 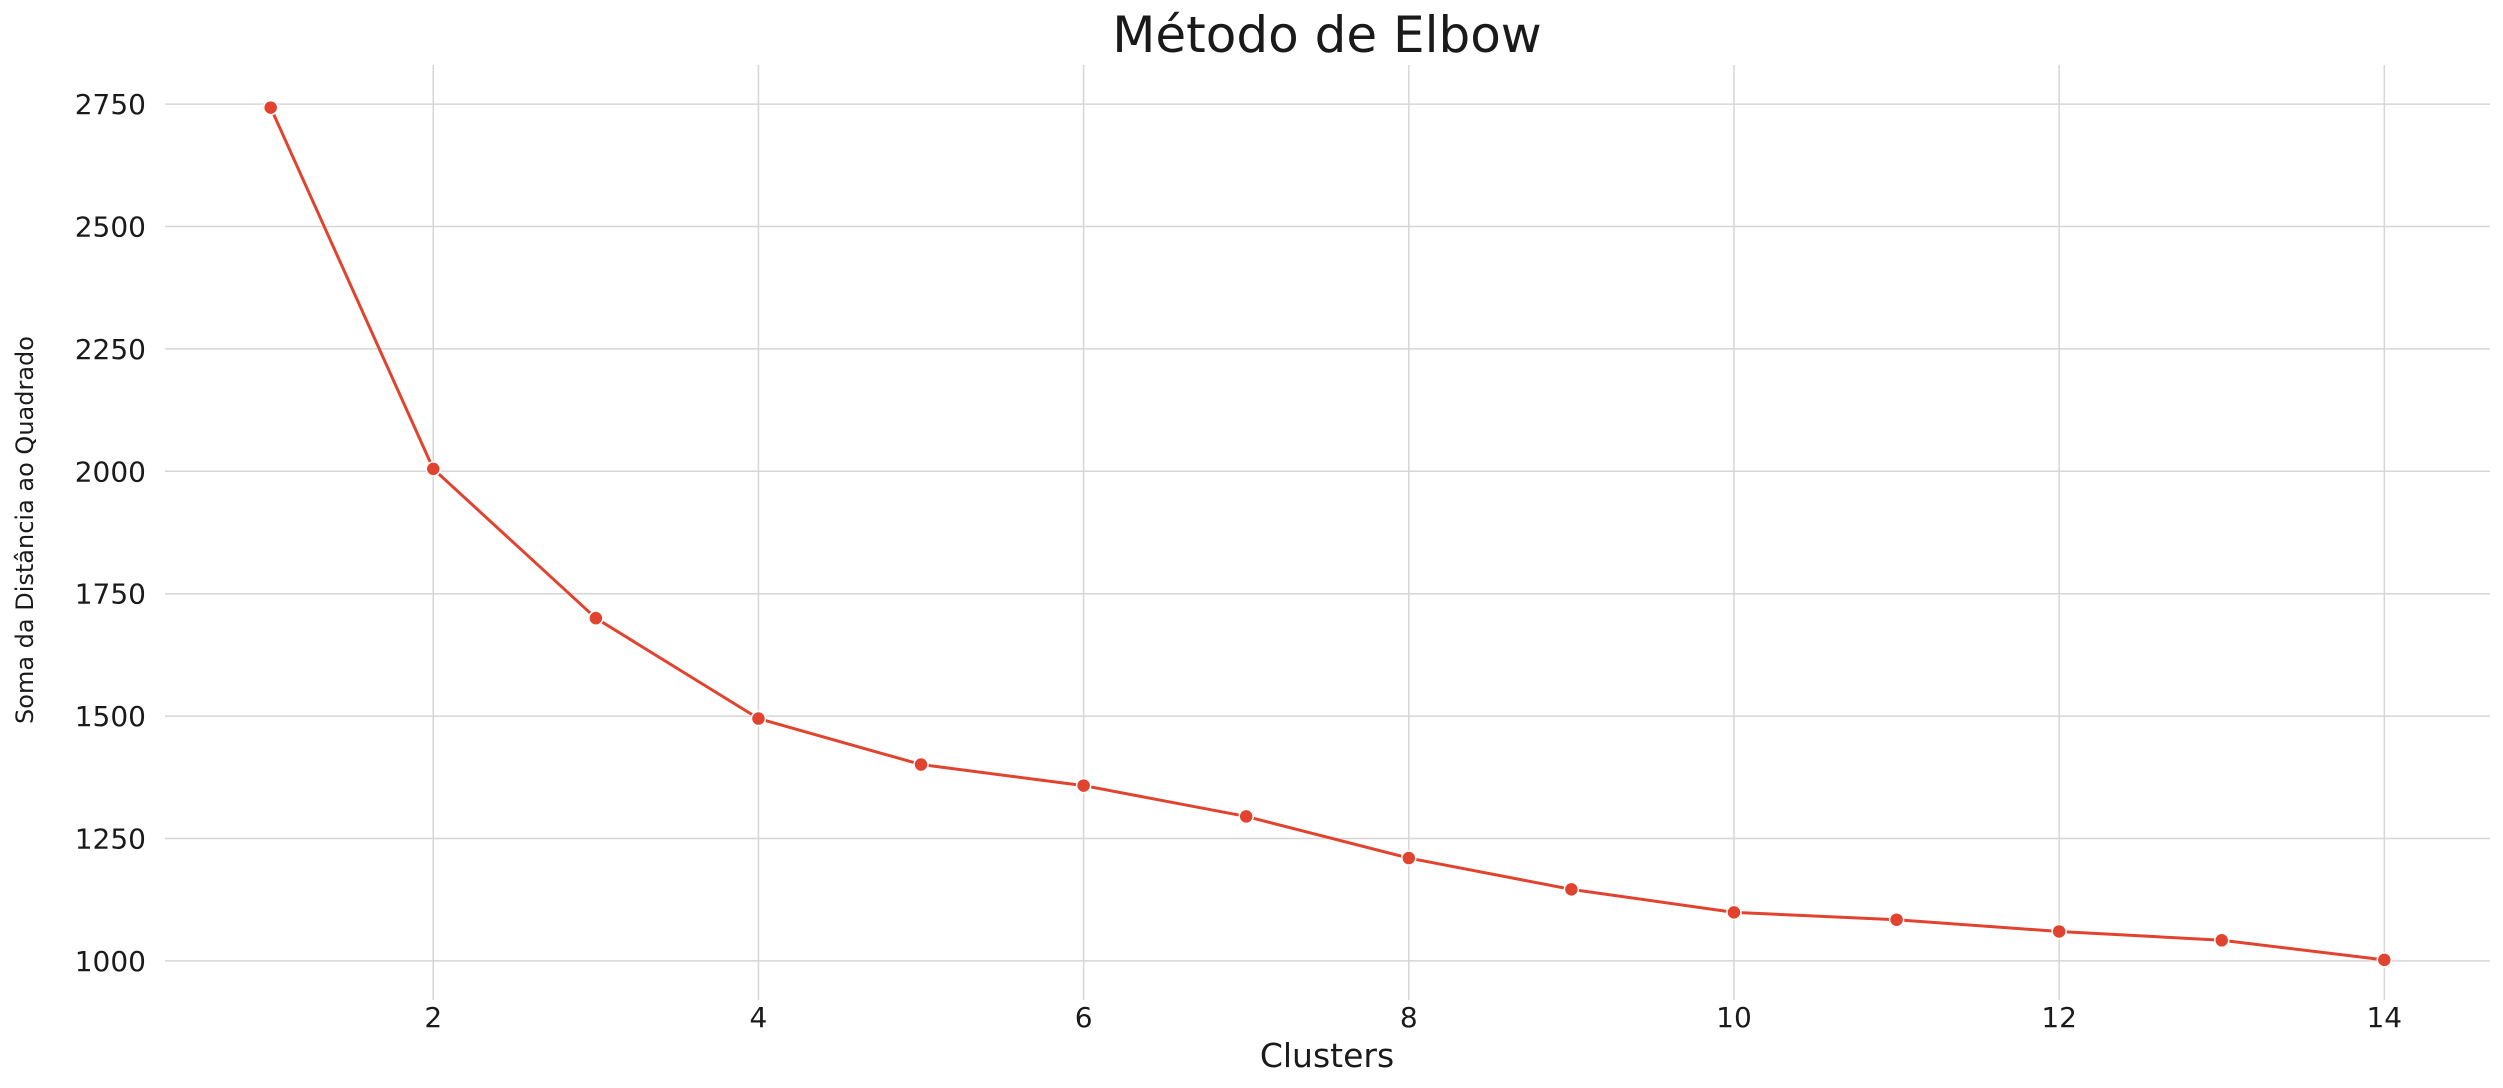 What do you see at coordinates (110, 838) in the screenshot?
I see `y-tick-label: 1250` at bounding box center [110, 838].